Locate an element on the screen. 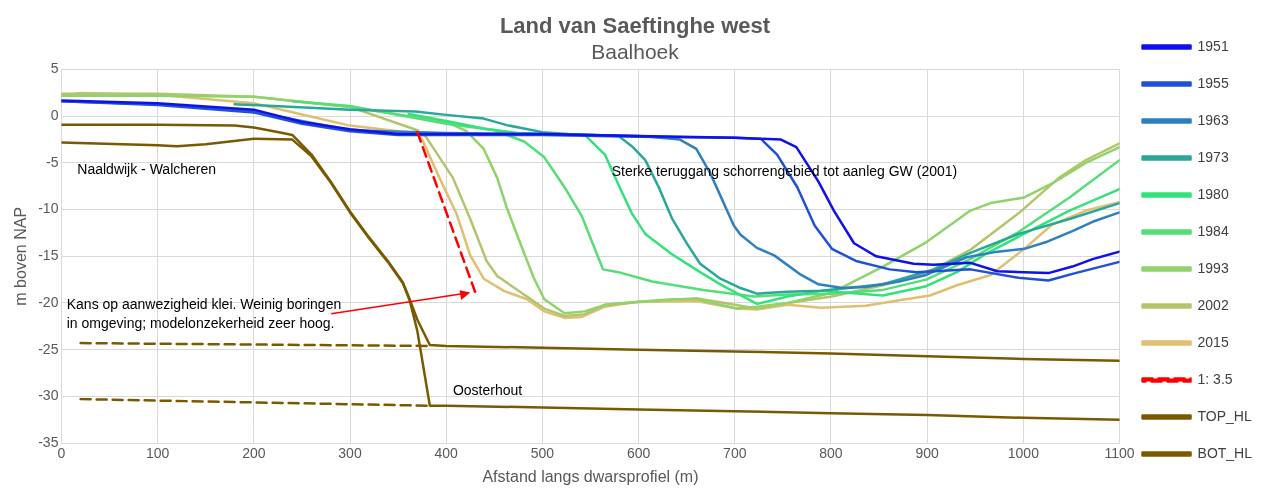 This screenshot has width=1280, height=497. y-tick-label: 5 is located at coordinates (54, 68).